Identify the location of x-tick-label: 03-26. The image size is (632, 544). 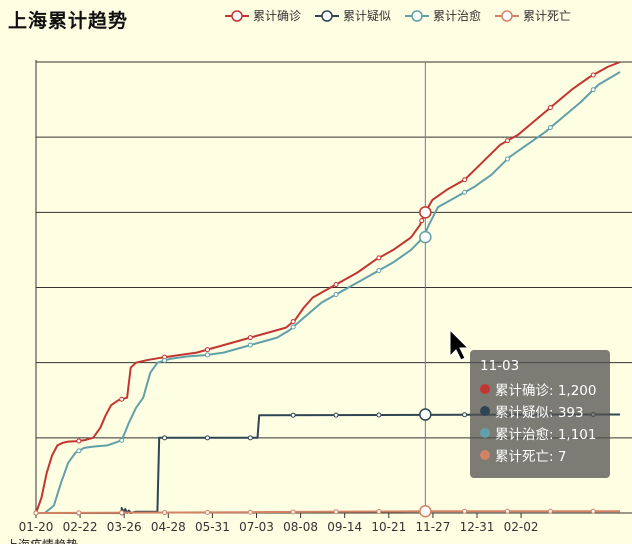
(124, 527).